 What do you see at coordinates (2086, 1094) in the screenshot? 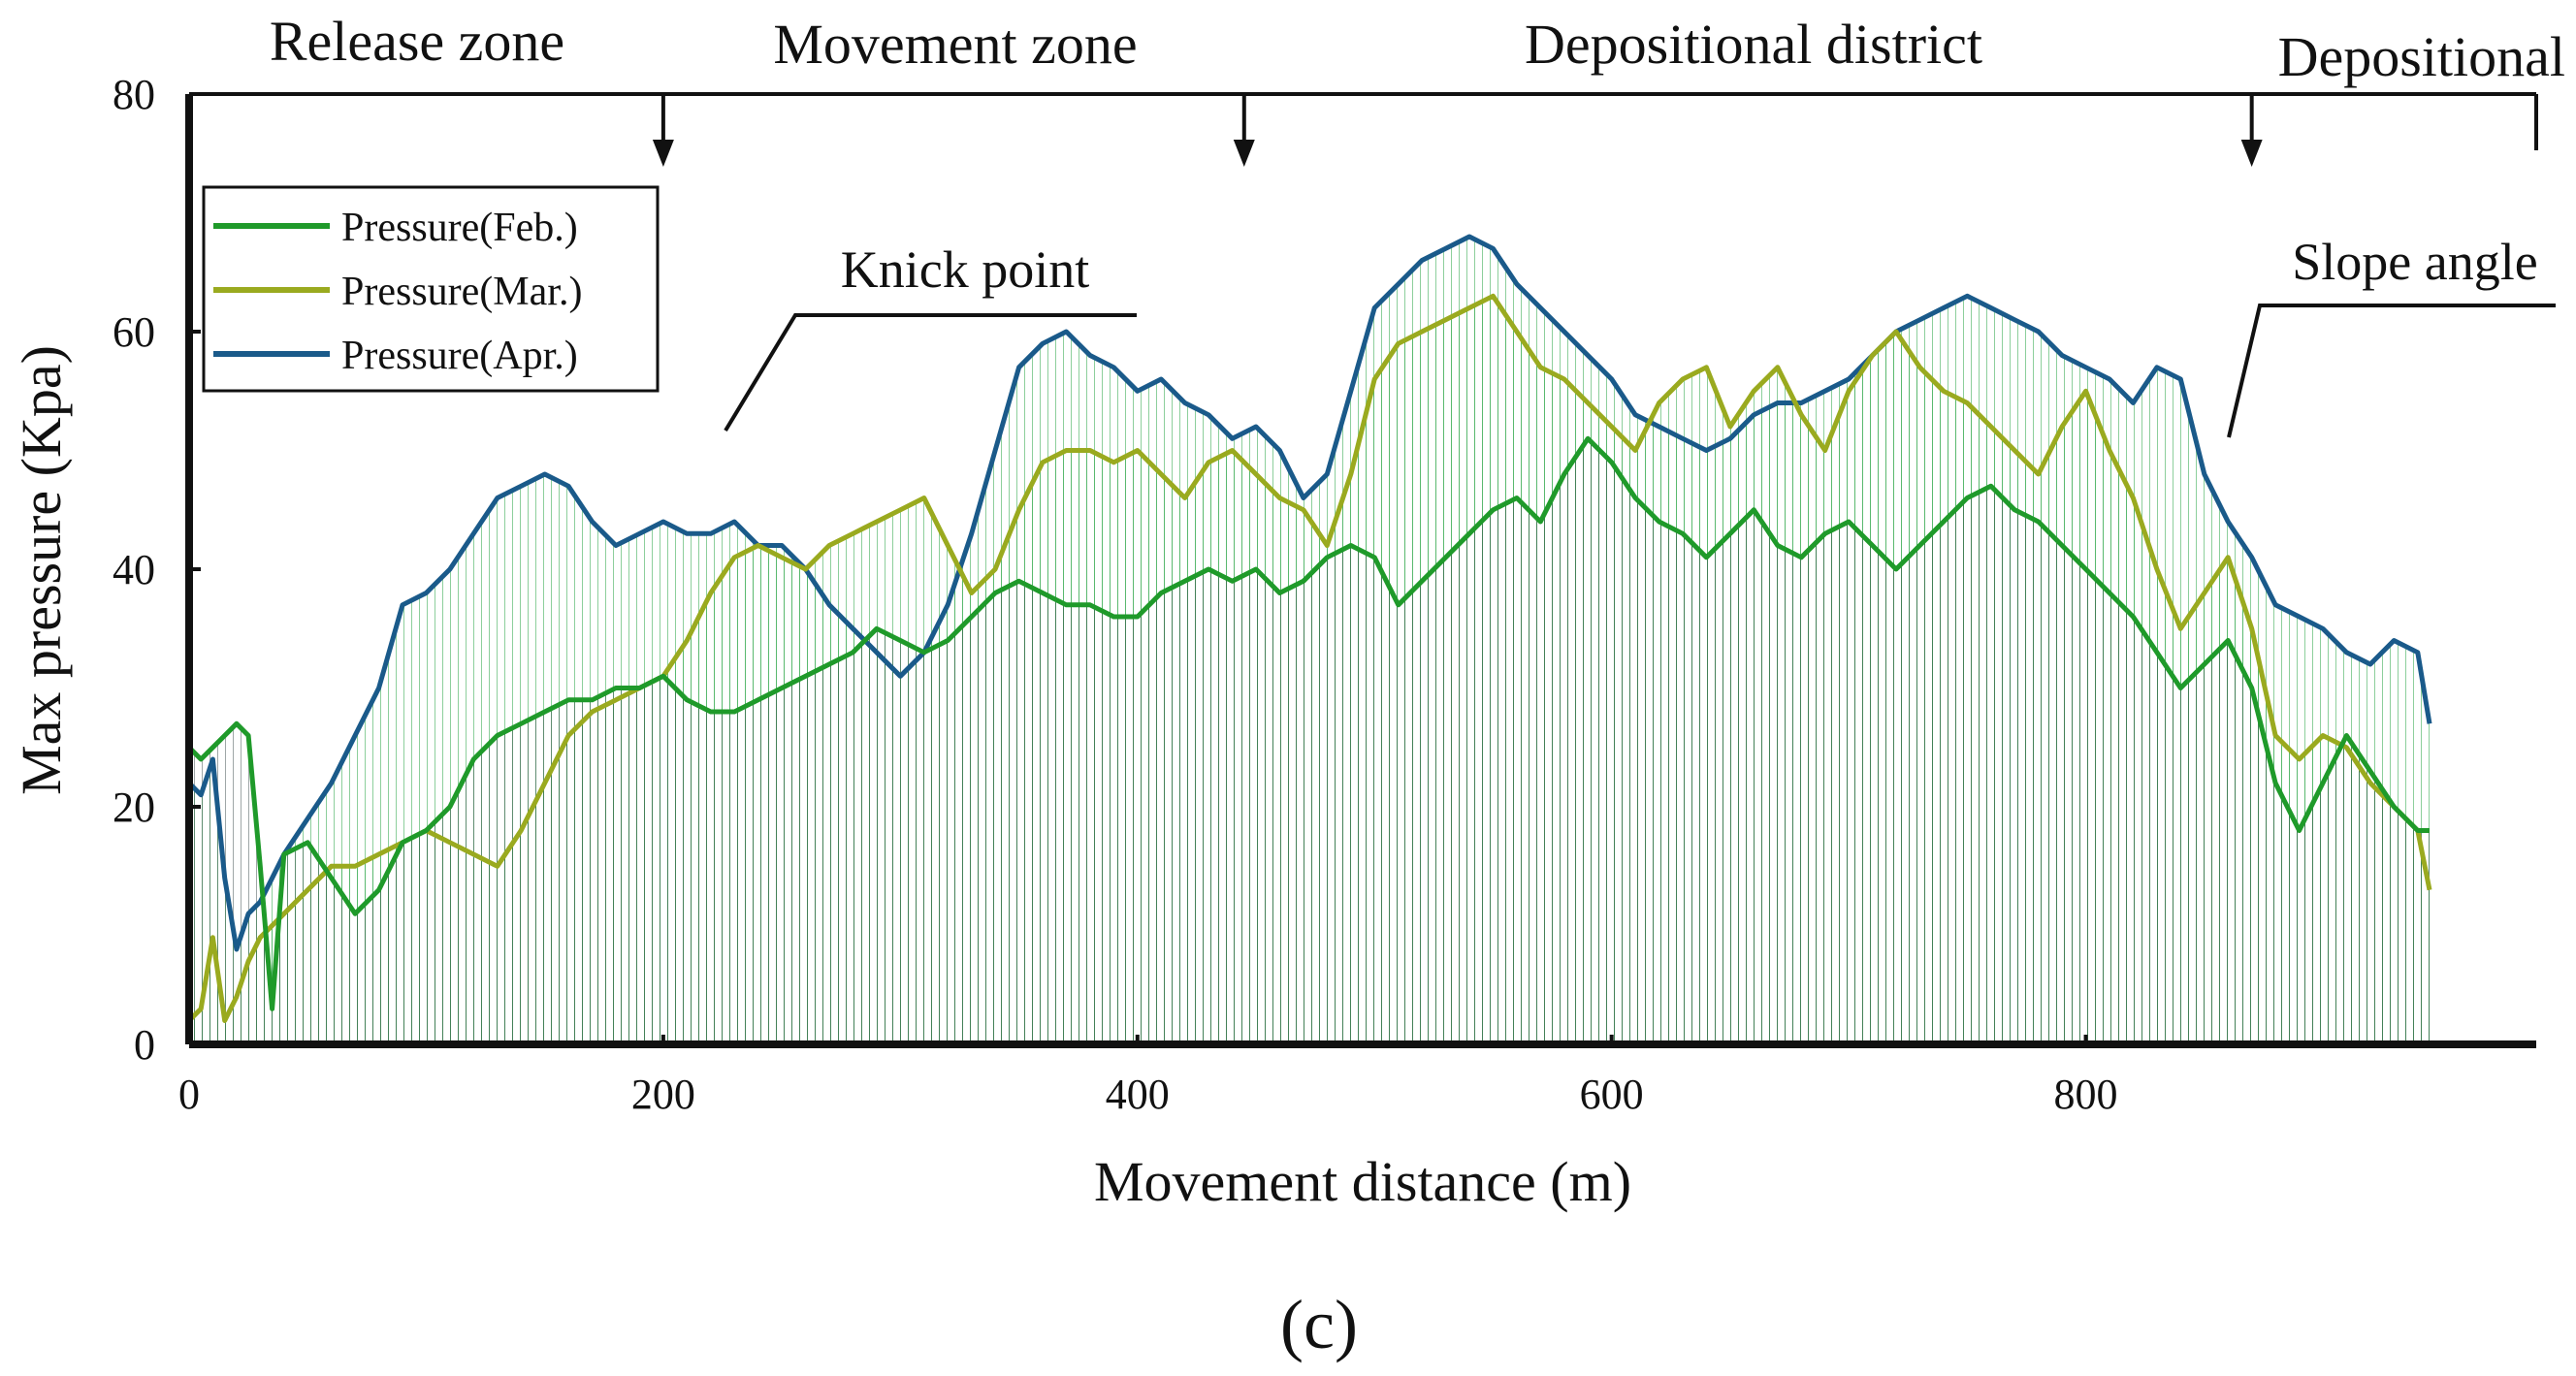
I see `x-tick-label-800: 800` at bounding box center [2086, 1094].